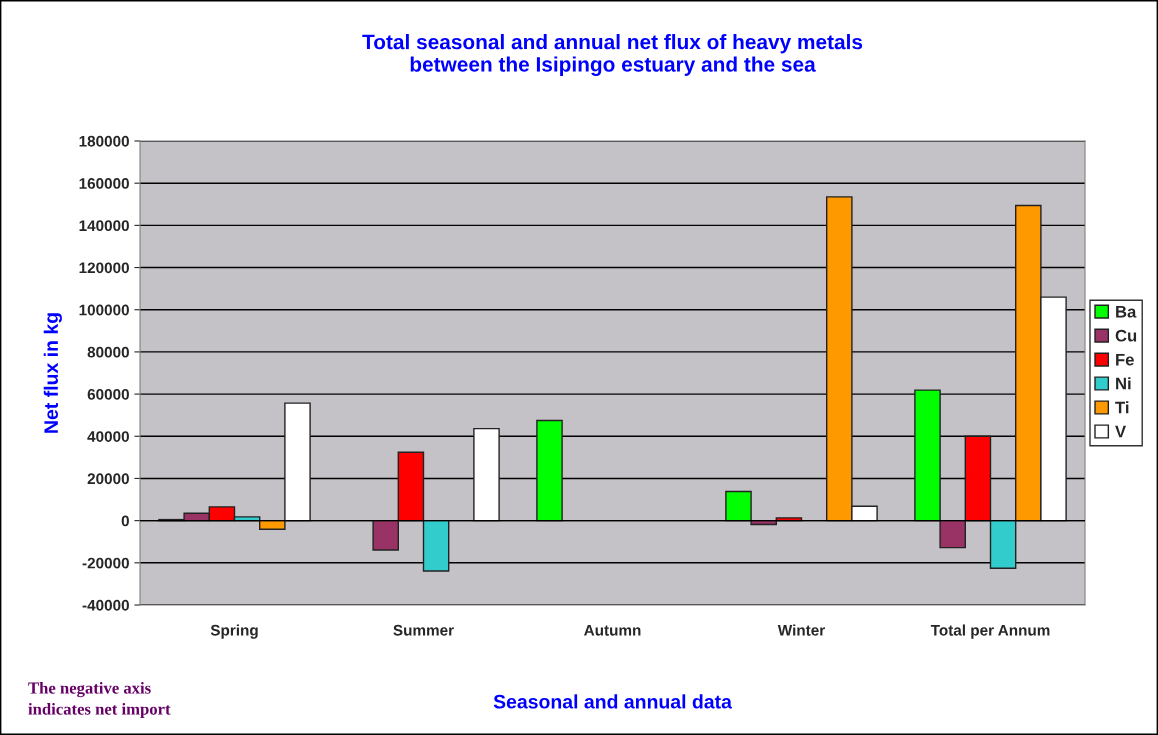  I want to click on text: The negative axis indicates net import, so click(99, 700).